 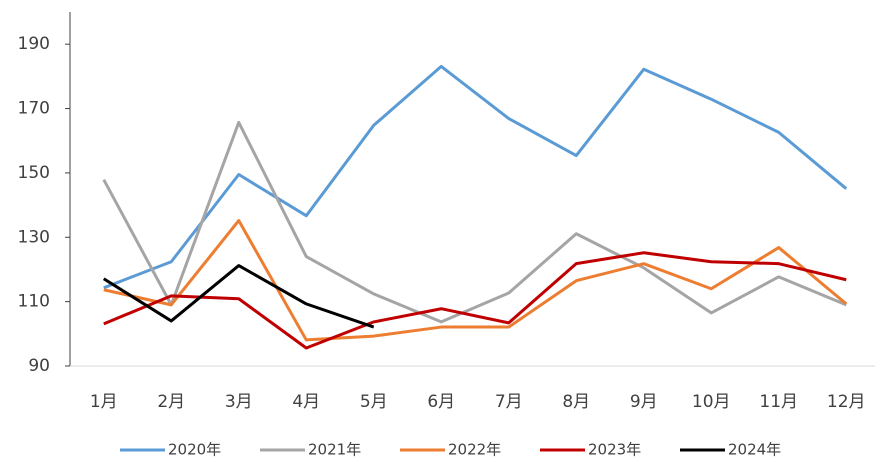 What do you see at coordinates (104, 402) in the screenshot?
I see `x-tick-label: 1月` at bounding box center [104, 402].